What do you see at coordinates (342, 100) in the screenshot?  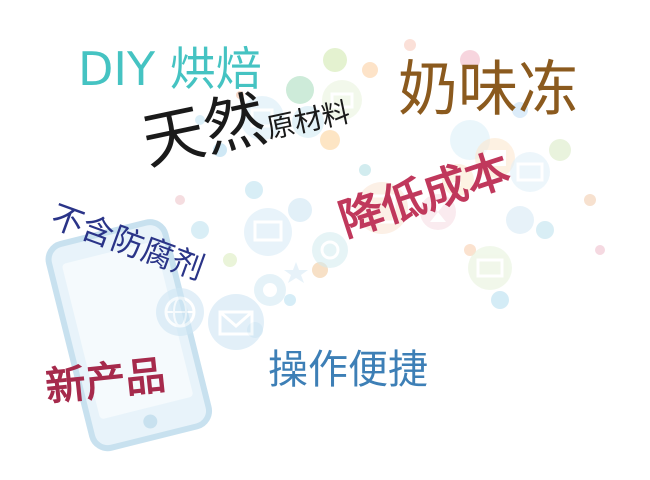 I see `camera-icon` at bounding box center [342, 100].